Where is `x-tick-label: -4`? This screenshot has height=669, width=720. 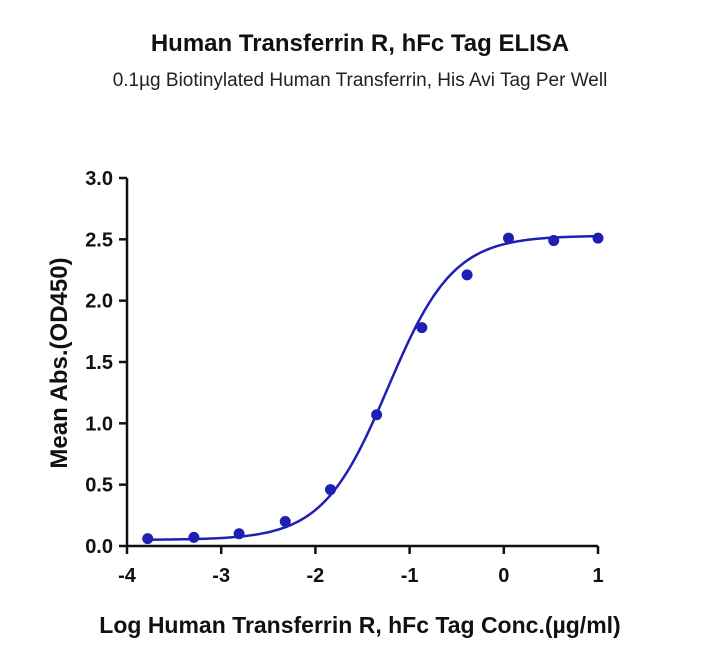
x-tick-label: -4 is located at coordinates (127, 576).